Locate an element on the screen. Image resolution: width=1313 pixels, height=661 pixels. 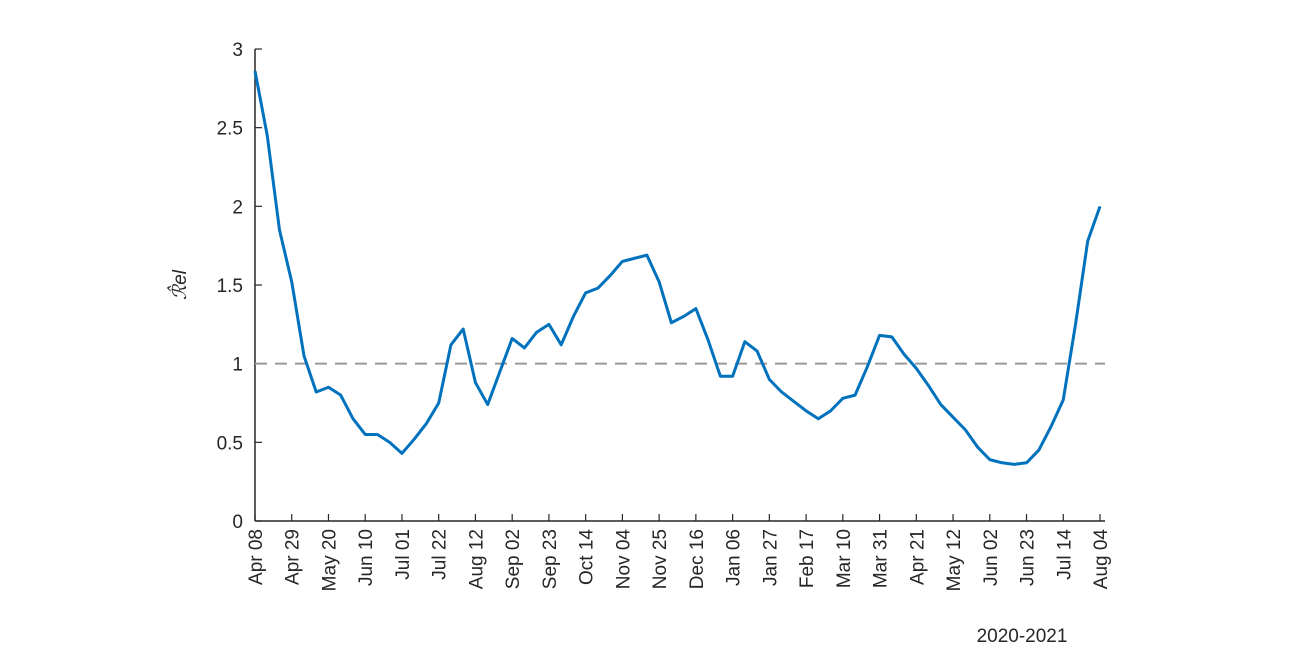
x-tick-label: Jul 22 is located at coordinates (440, 554).